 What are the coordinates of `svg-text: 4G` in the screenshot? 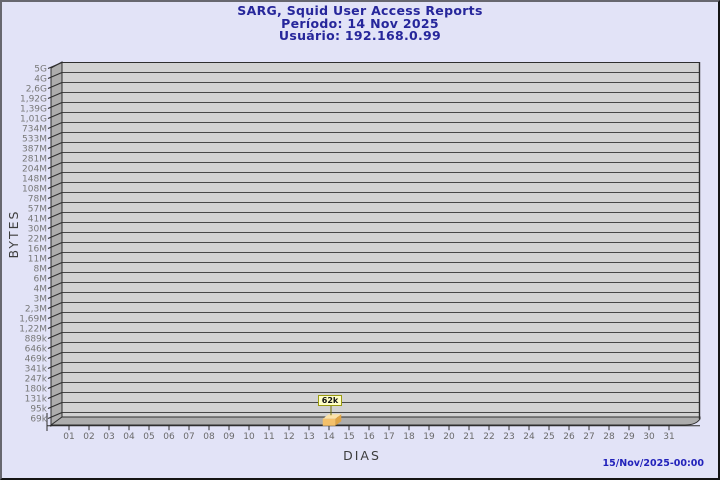 It's located at (40, 80).